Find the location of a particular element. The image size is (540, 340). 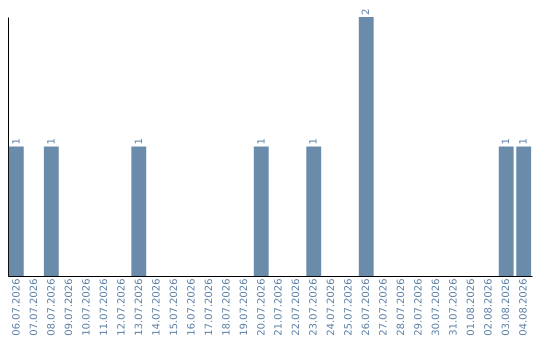

x-tick-label: 22.07.2026 is located at coordinates (296, 307).